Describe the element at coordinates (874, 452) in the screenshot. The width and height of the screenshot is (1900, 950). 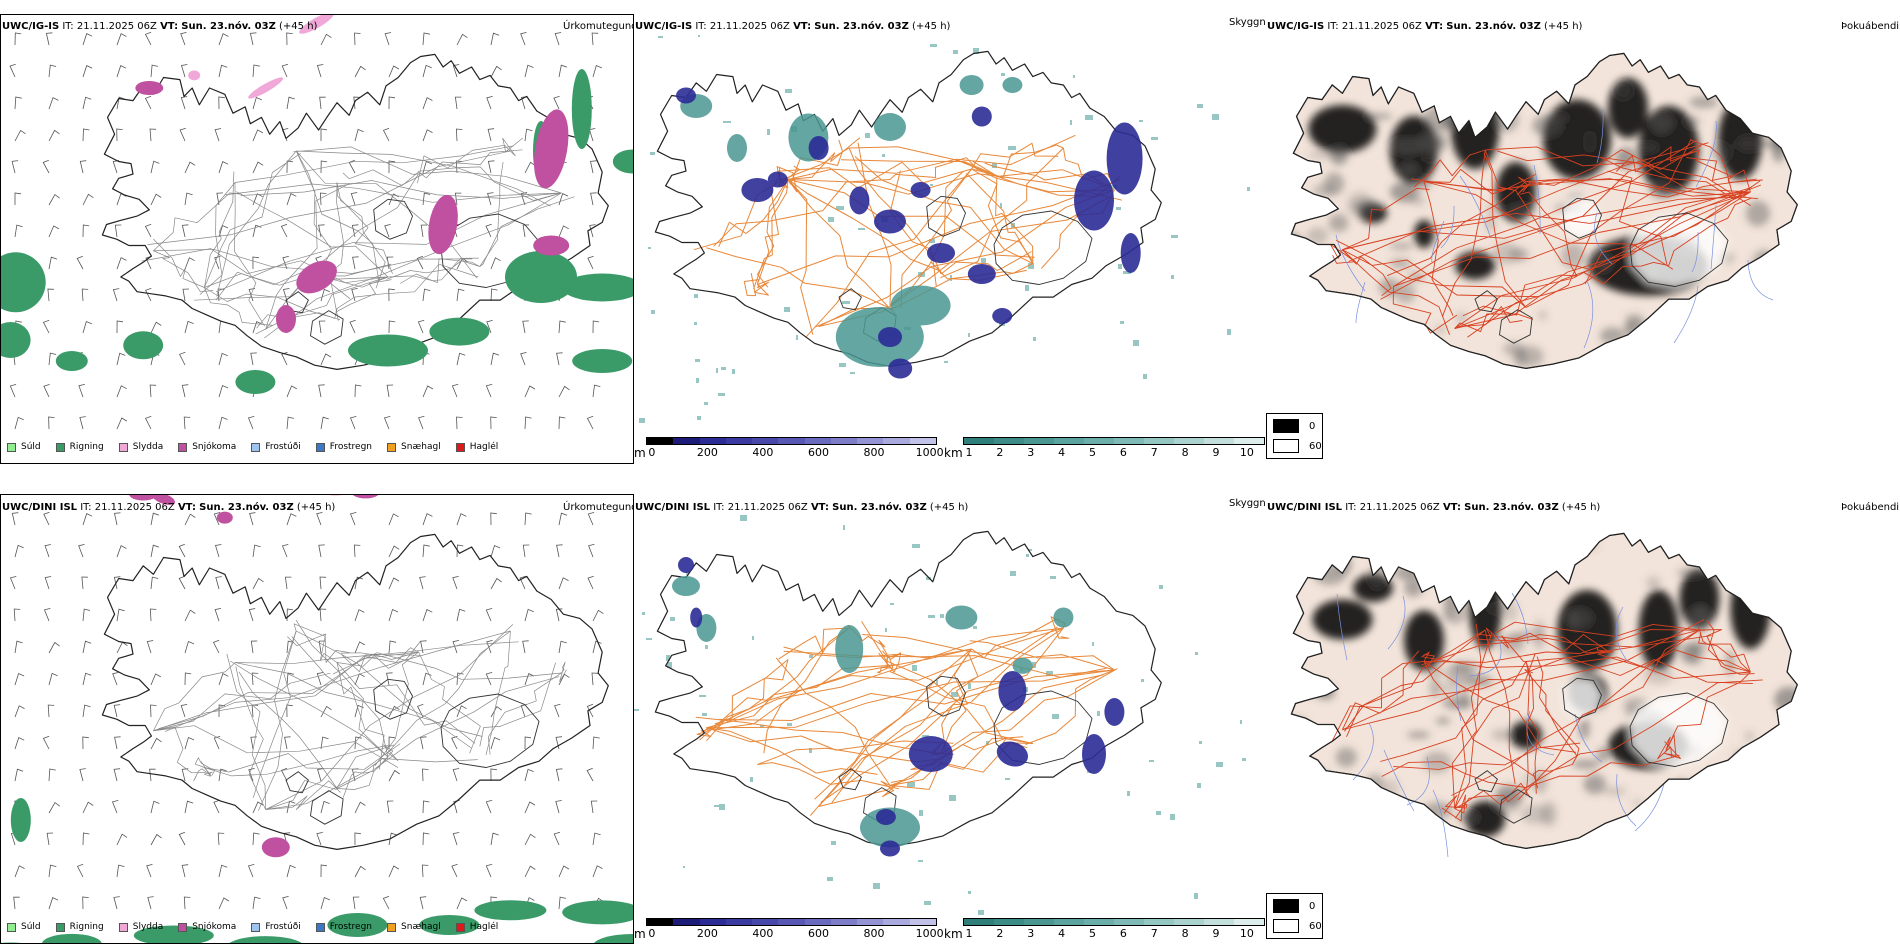
I see `colorbar-tick: 800` at that location.